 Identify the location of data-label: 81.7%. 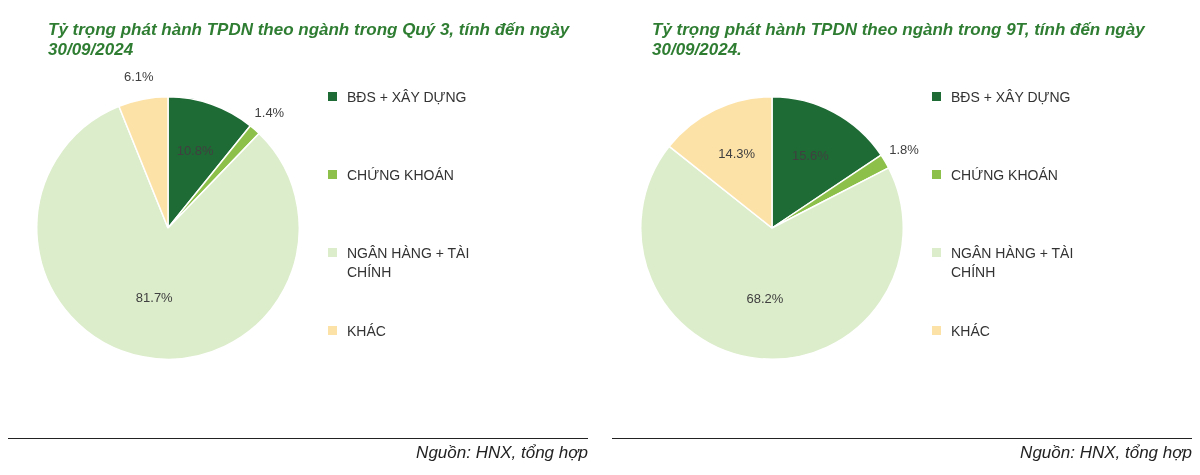
(154, 298).